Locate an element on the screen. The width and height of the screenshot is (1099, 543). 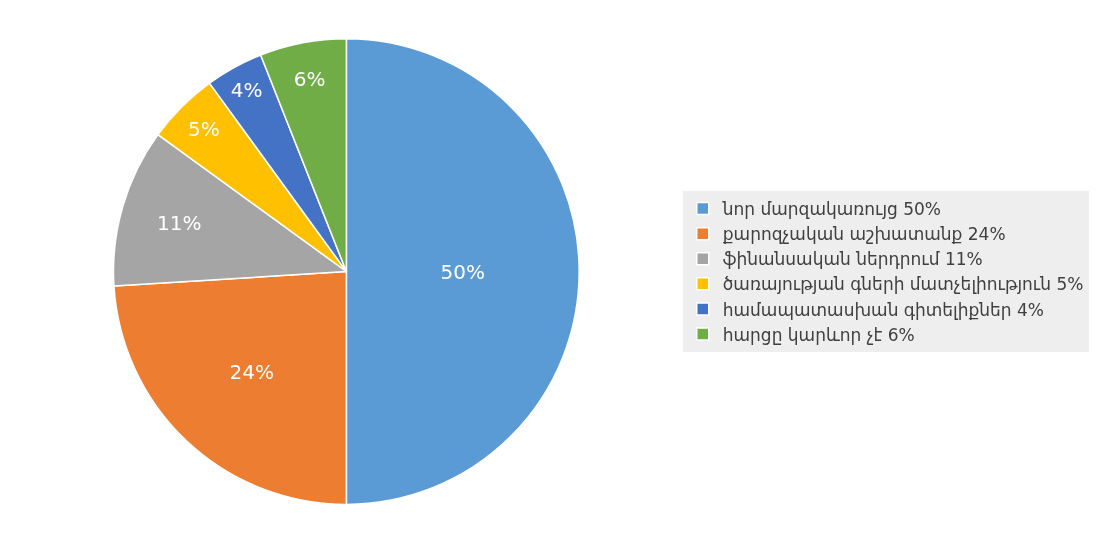
data-label: 6% is located at coordinates (309, 78).